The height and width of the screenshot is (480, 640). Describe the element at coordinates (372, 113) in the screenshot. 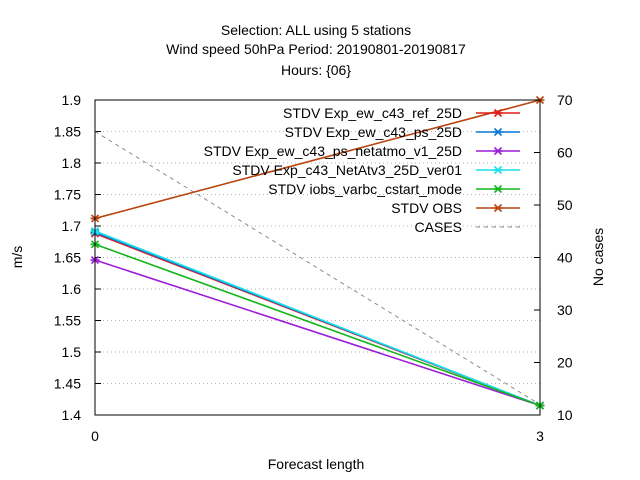

I see `legend-label: STDV Exp_ew_c43_ref_25D` at that location.